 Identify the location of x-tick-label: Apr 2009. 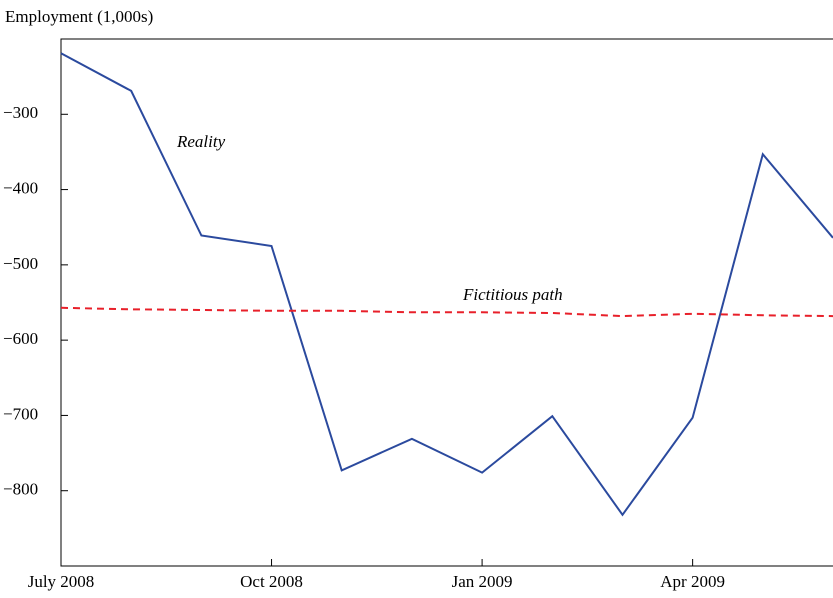
(692, 581).